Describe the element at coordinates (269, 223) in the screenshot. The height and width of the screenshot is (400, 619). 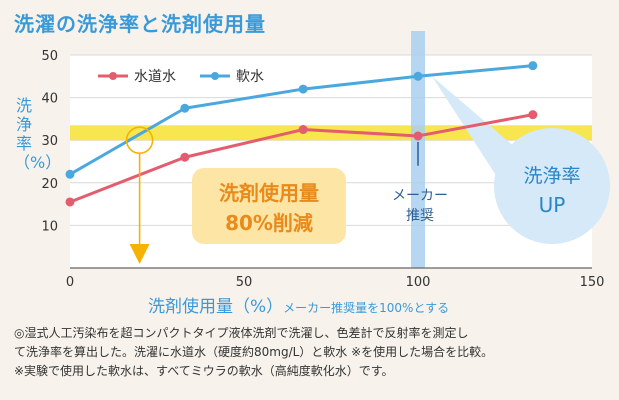
I see `reduction-label: 80%削減` at that location.